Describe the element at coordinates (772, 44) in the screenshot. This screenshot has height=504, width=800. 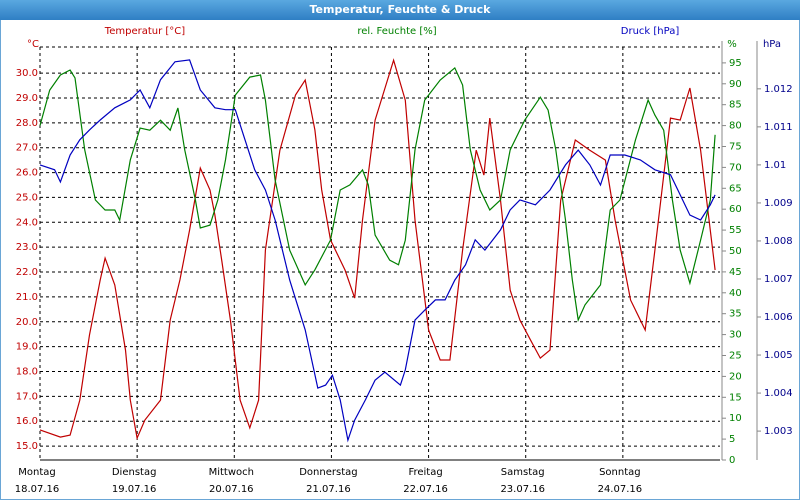
I see `y3-unit: hPa` at that location.